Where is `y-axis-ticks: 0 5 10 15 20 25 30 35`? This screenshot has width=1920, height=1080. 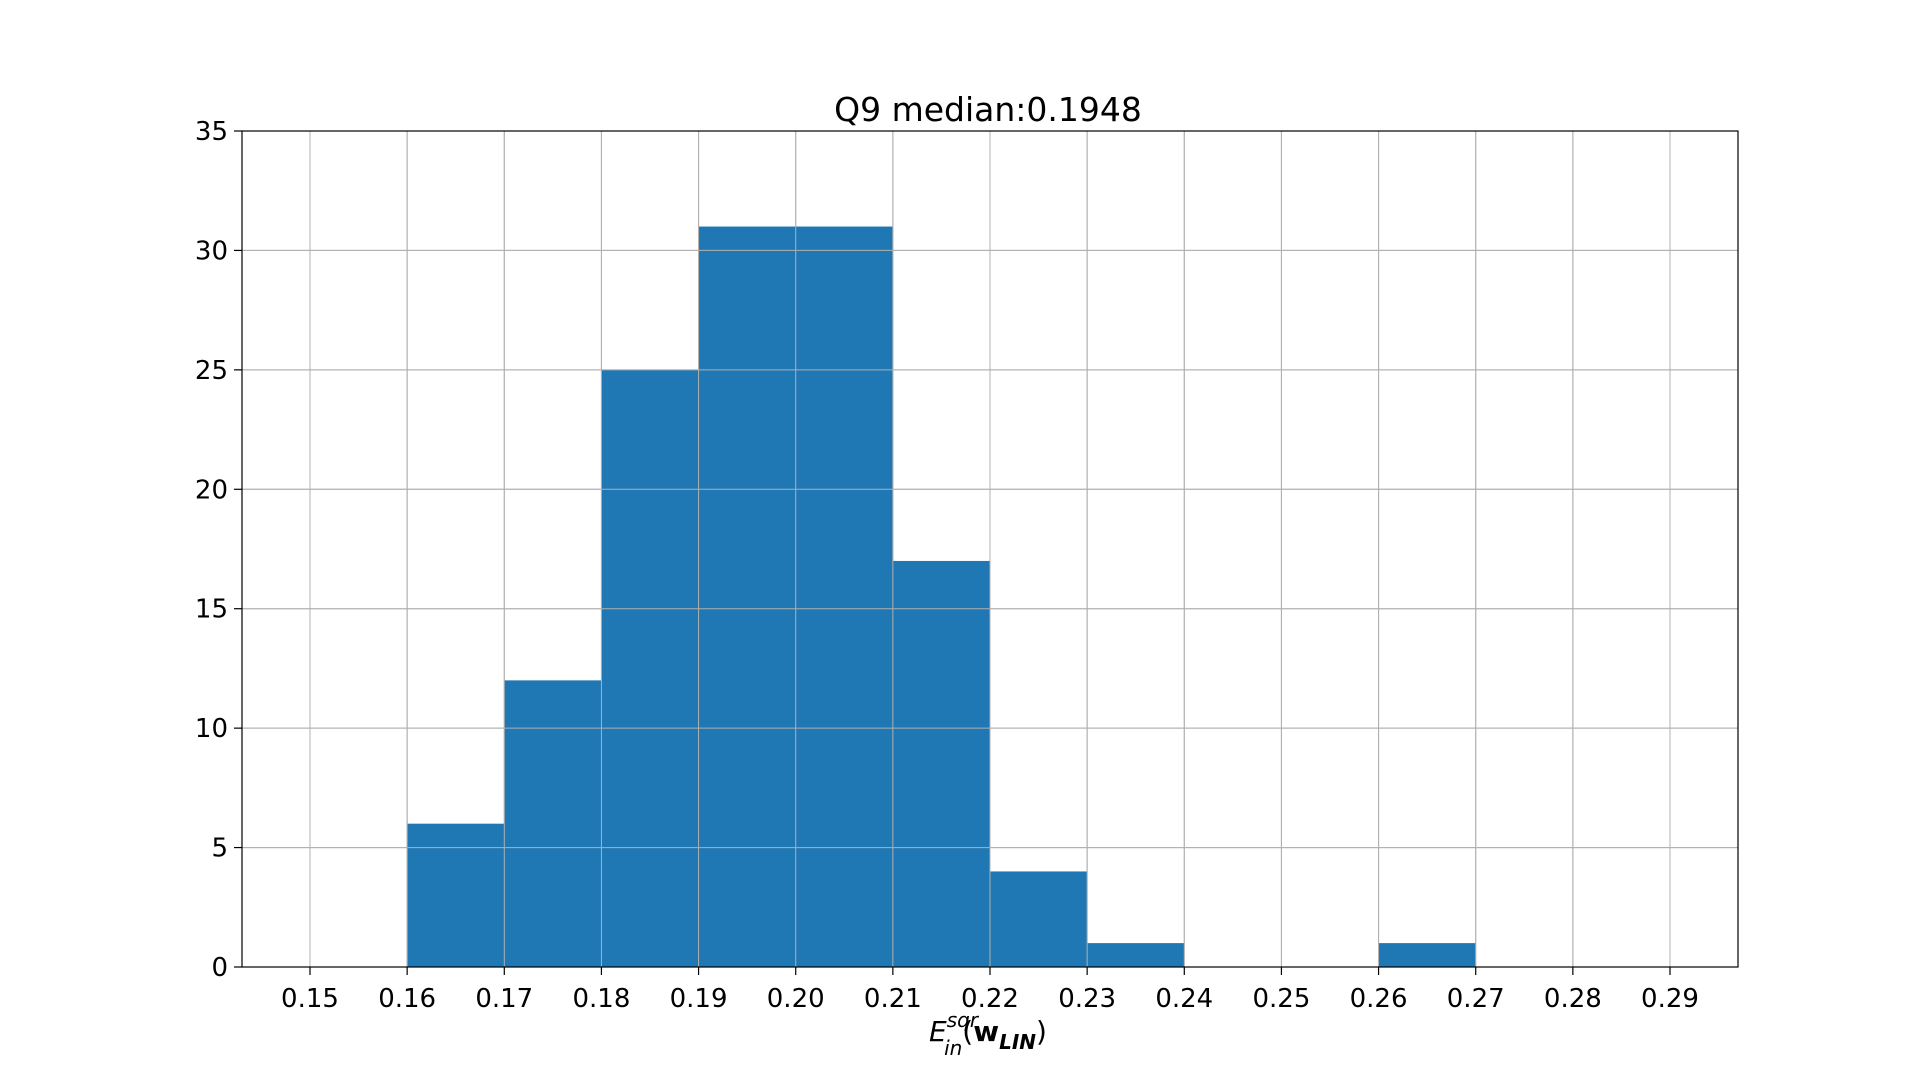 y-axis-ticks: 0 5 10 15 20 25 30 35 is located at coordinates (218, 550).